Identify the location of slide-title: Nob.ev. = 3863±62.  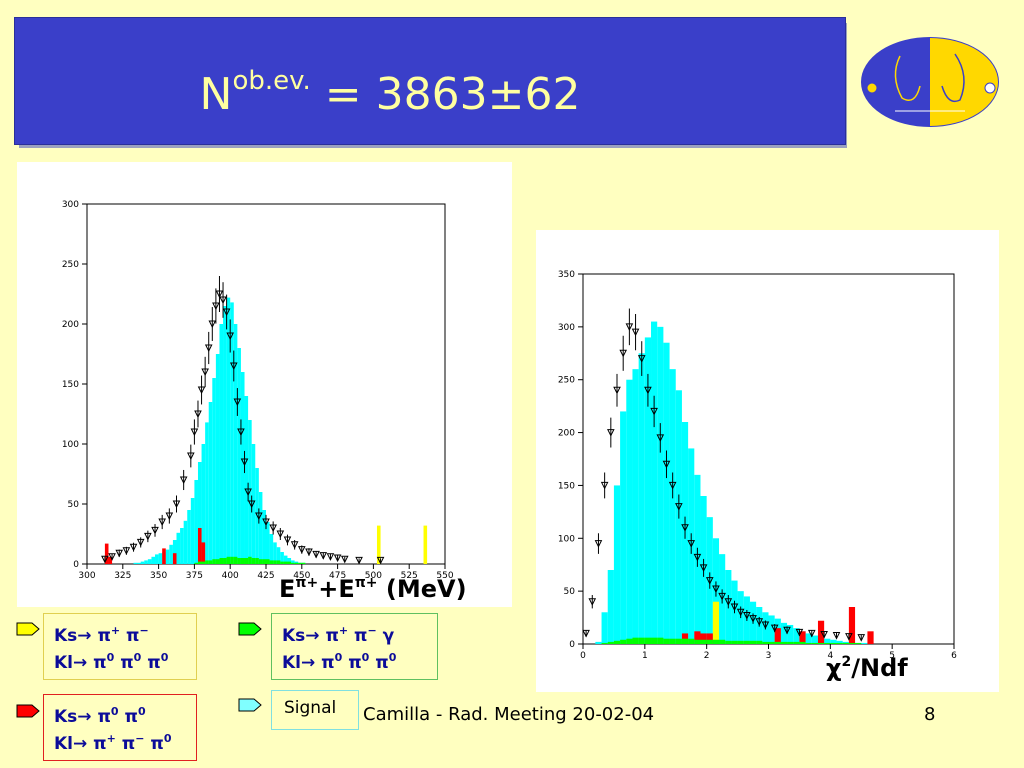
(402, 88).